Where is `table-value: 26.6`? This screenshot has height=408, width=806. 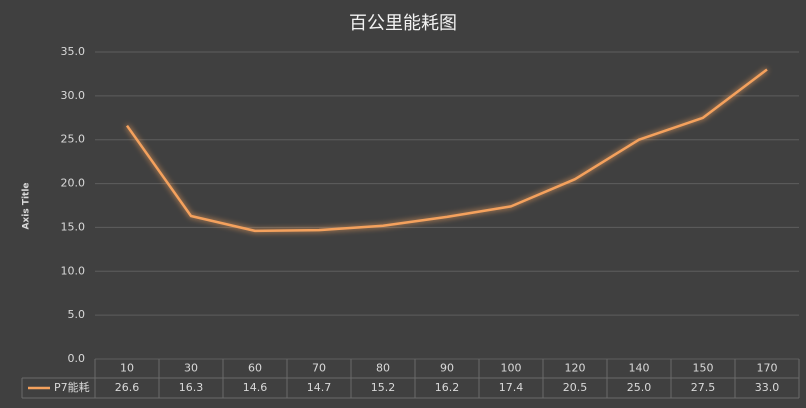
table-value: 26.6 is located at coordinates (127, 387).